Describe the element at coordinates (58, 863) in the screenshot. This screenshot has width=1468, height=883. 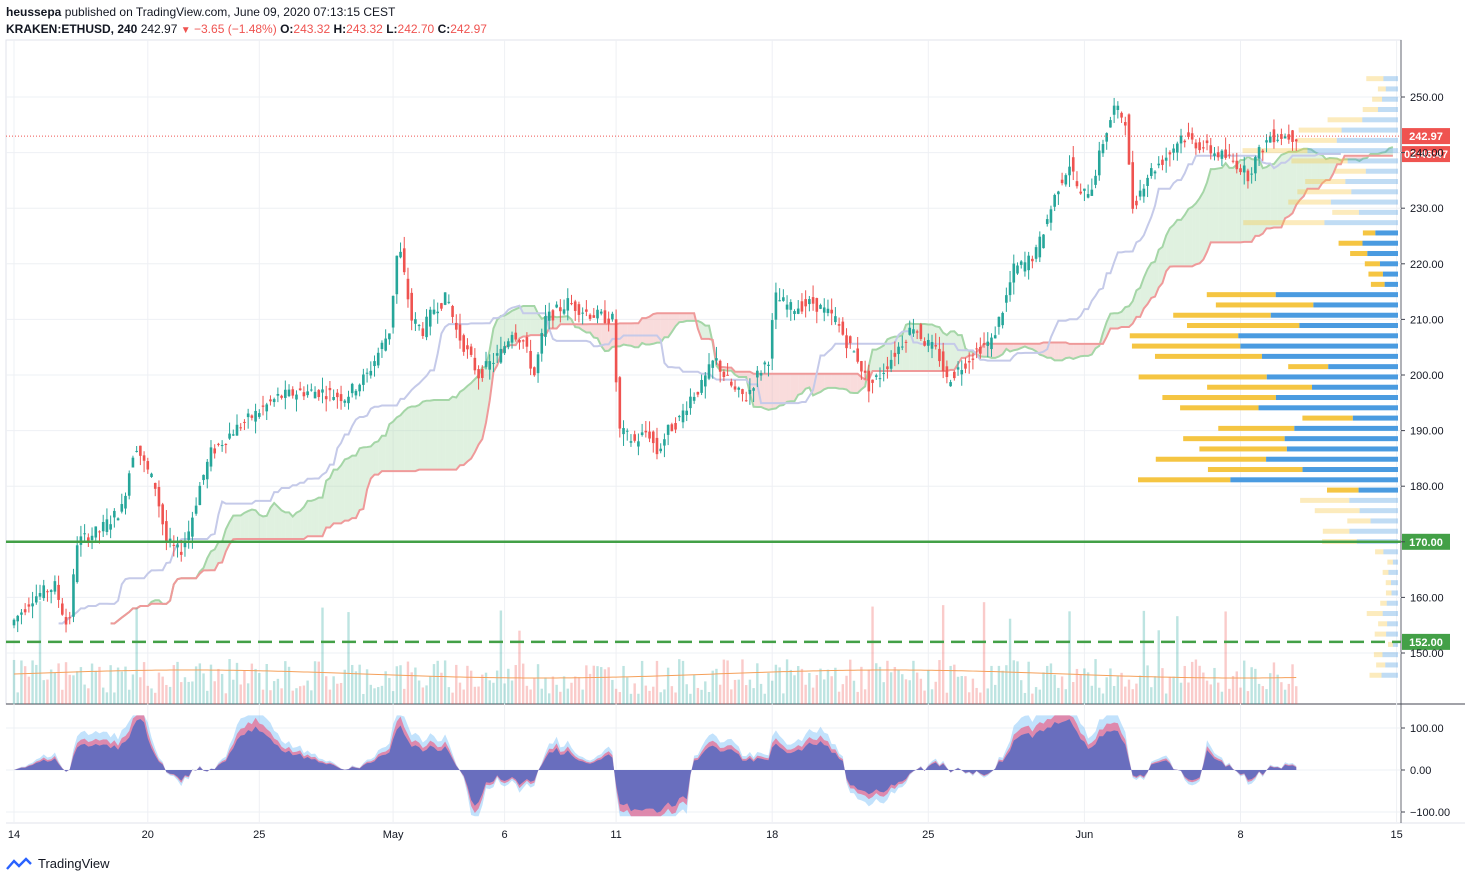
I see `tradingview-branding: TradingView` at that location.